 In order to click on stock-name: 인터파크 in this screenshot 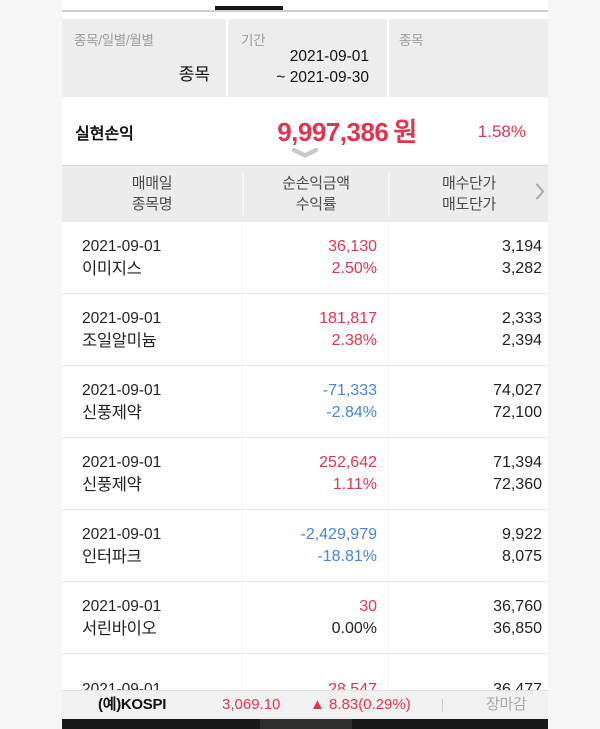, I will do `click(112, 556)`.